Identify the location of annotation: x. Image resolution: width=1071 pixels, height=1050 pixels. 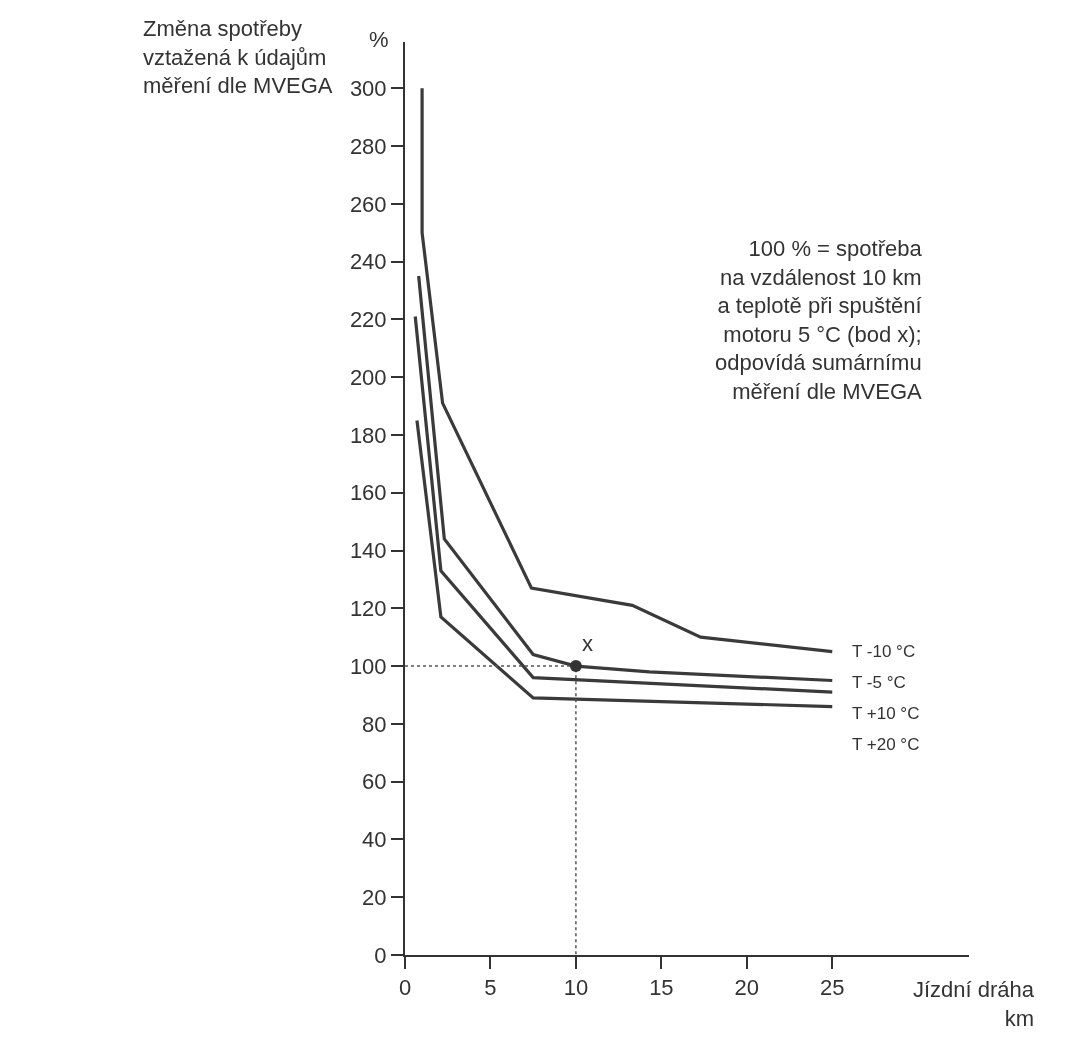
(587, 643).